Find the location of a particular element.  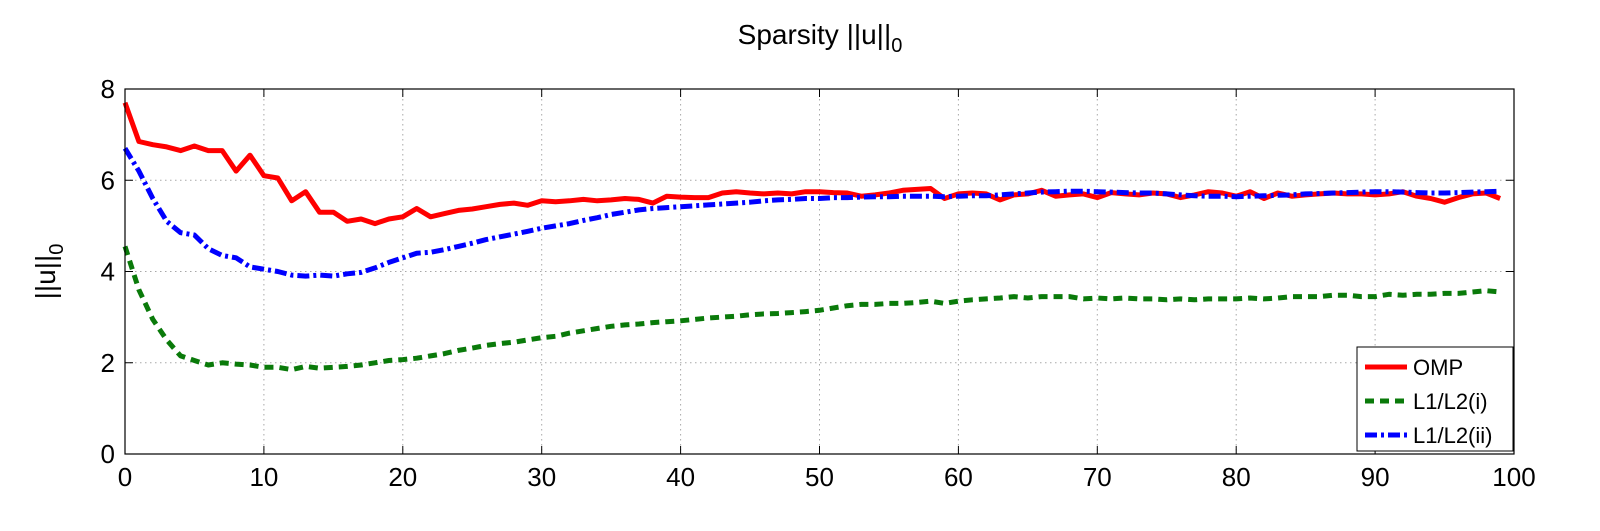

x-tick-label: 50 is located at coordinates (819, 477).